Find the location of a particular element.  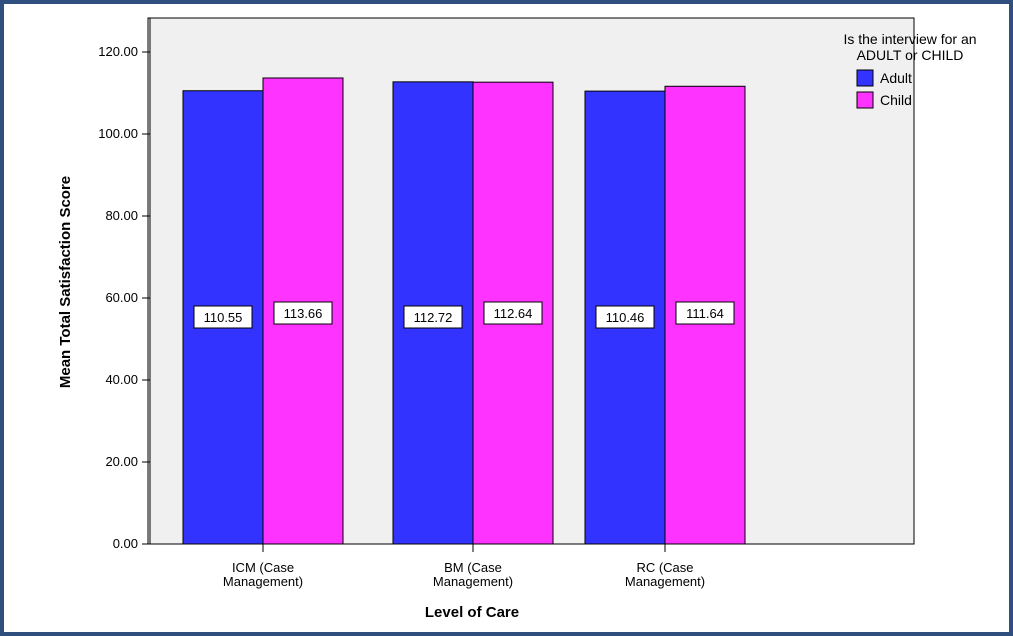

data-label: 112.64 is located at coordinates (513, 313).